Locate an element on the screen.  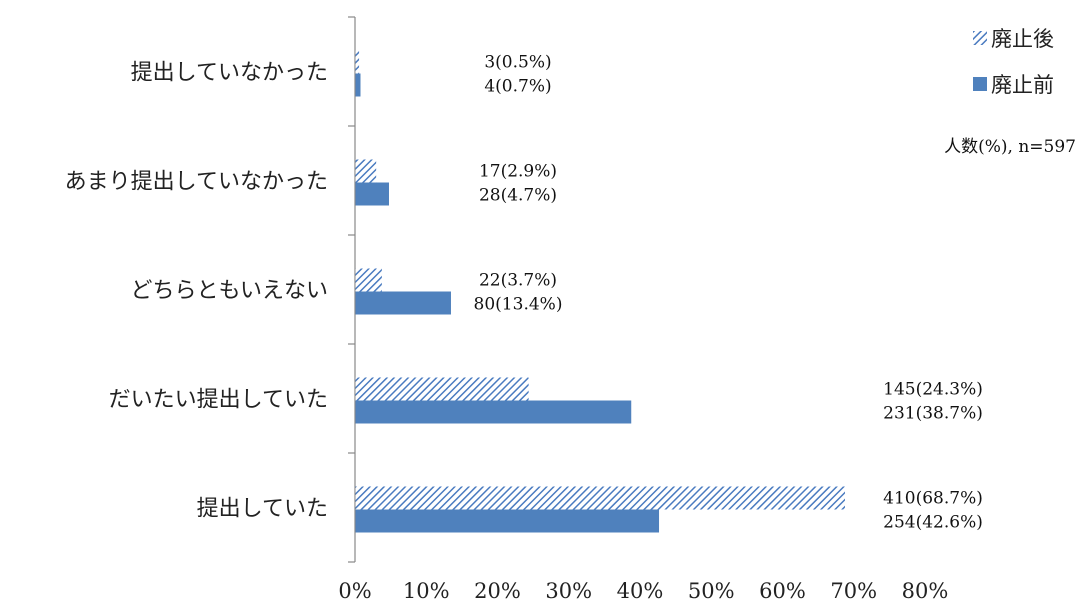
x-tick-label: 70% is located at coordinates (853, 591).